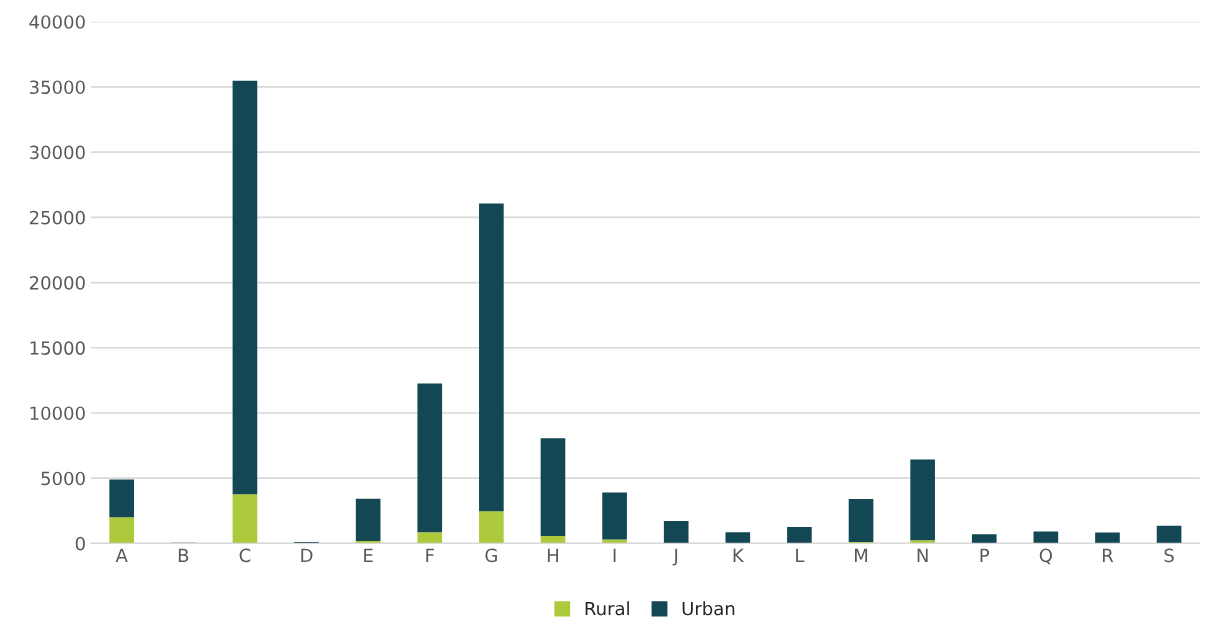 This screenshot has width=1212, height=621. Describe the element at coordinates (183, 555) in the screenshot. I see `x-tick-label: B` at that location.